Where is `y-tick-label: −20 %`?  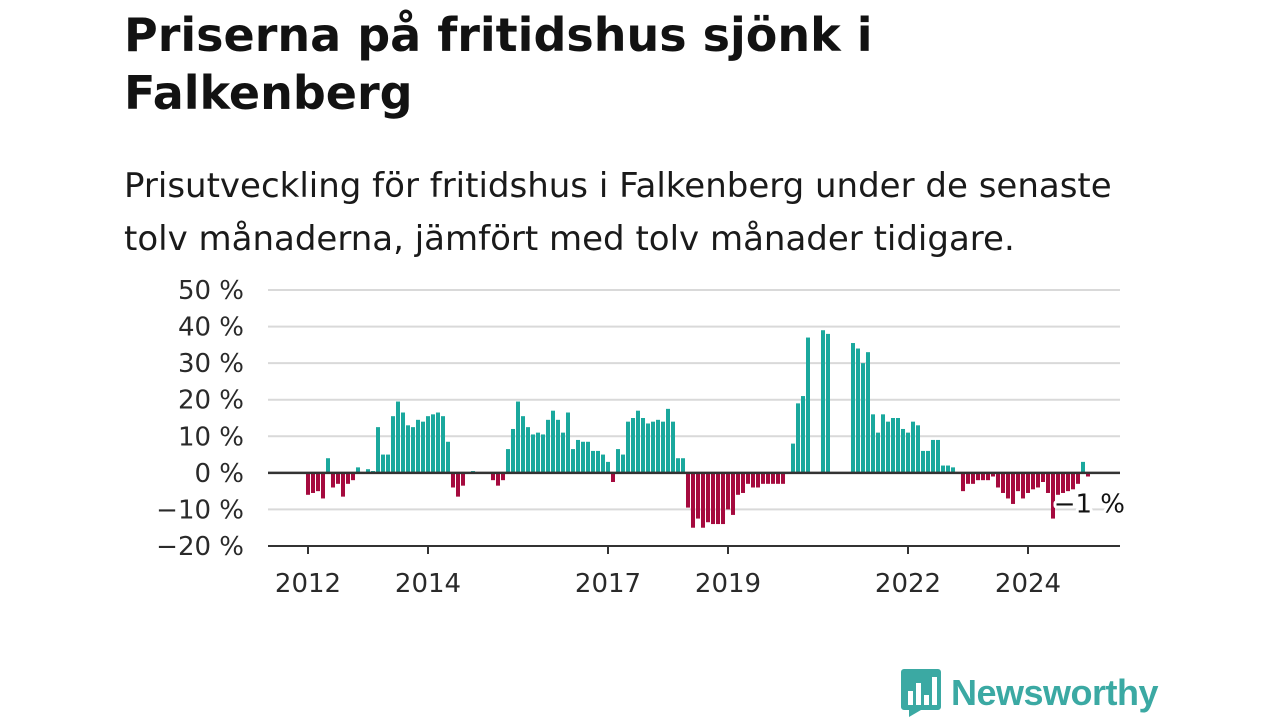 y-tick-label: −20 % is located at coordinates (200, 547).